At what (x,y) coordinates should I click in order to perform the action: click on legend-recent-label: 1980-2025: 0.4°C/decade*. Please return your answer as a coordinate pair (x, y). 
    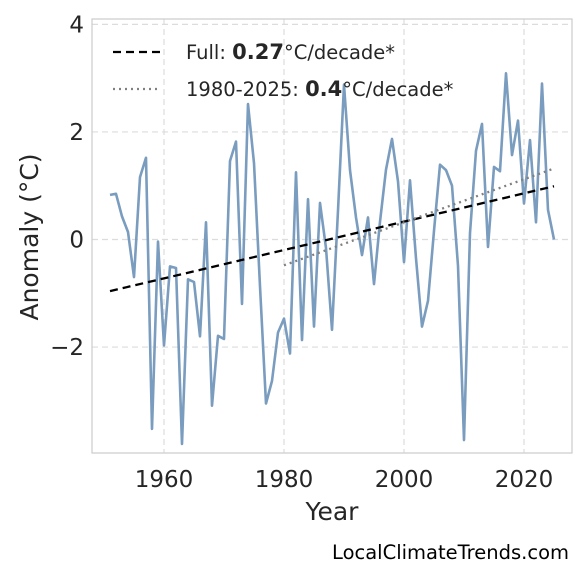
    Looking at the image, I should click on (320, 89).